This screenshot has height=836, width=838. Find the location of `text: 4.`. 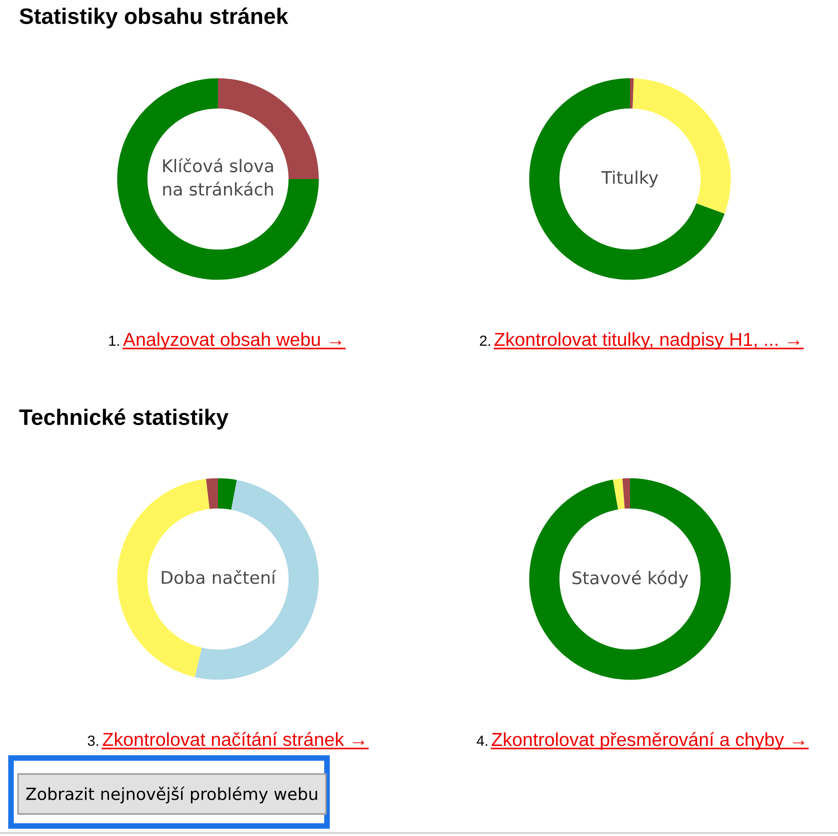

text: 4. is located at coordinates (482, 741).